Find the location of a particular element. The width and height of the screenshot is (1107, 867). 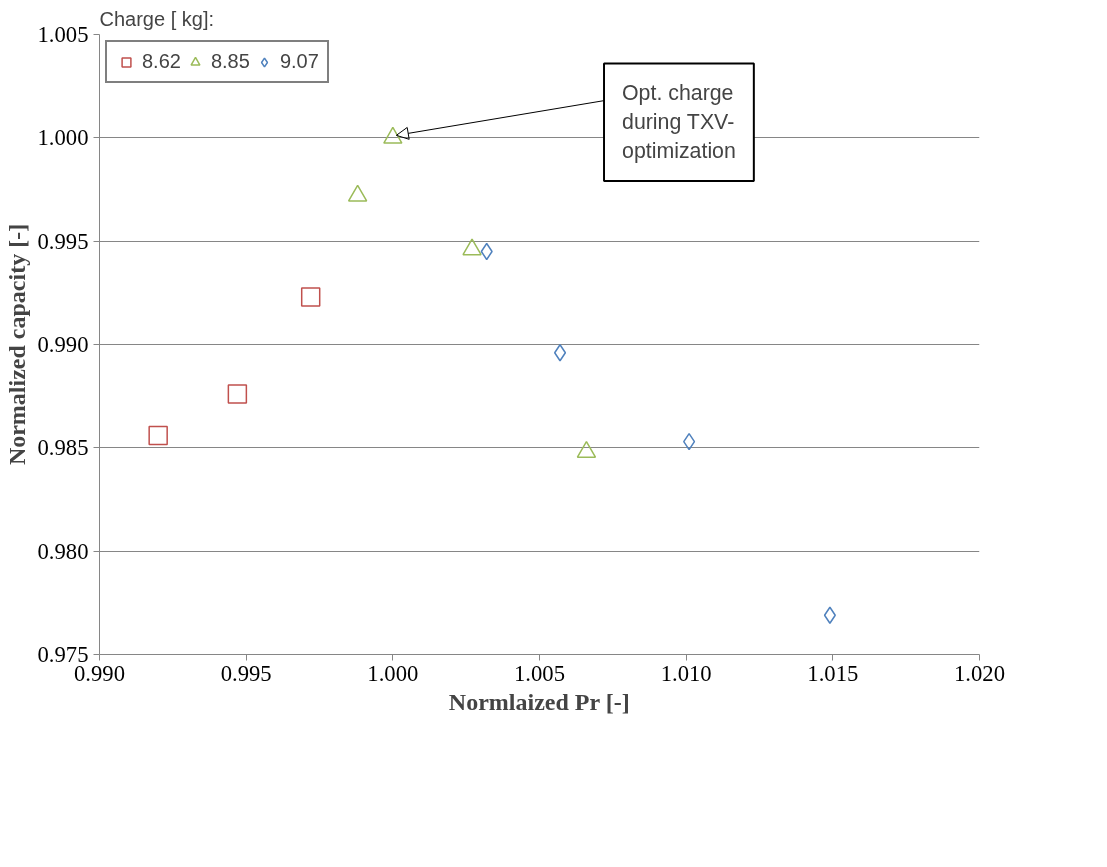

legend-label: 9.07 is located at coordinates (299, 61).